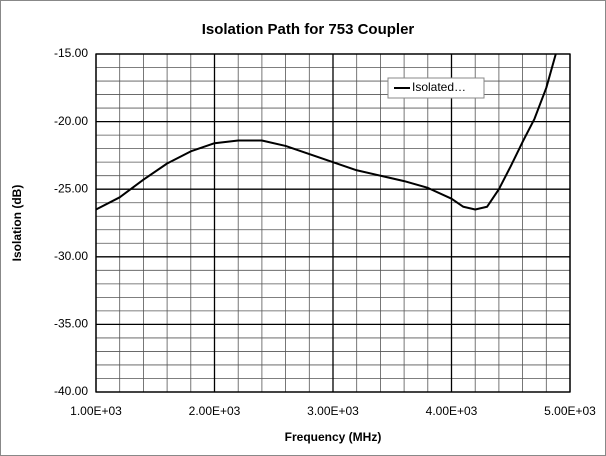 The image size is (606, 456). What do you see at coordinates (71, 188) in the screenshot?
I see `y-tick-label: -25.00` at bounding box center [71, 188].